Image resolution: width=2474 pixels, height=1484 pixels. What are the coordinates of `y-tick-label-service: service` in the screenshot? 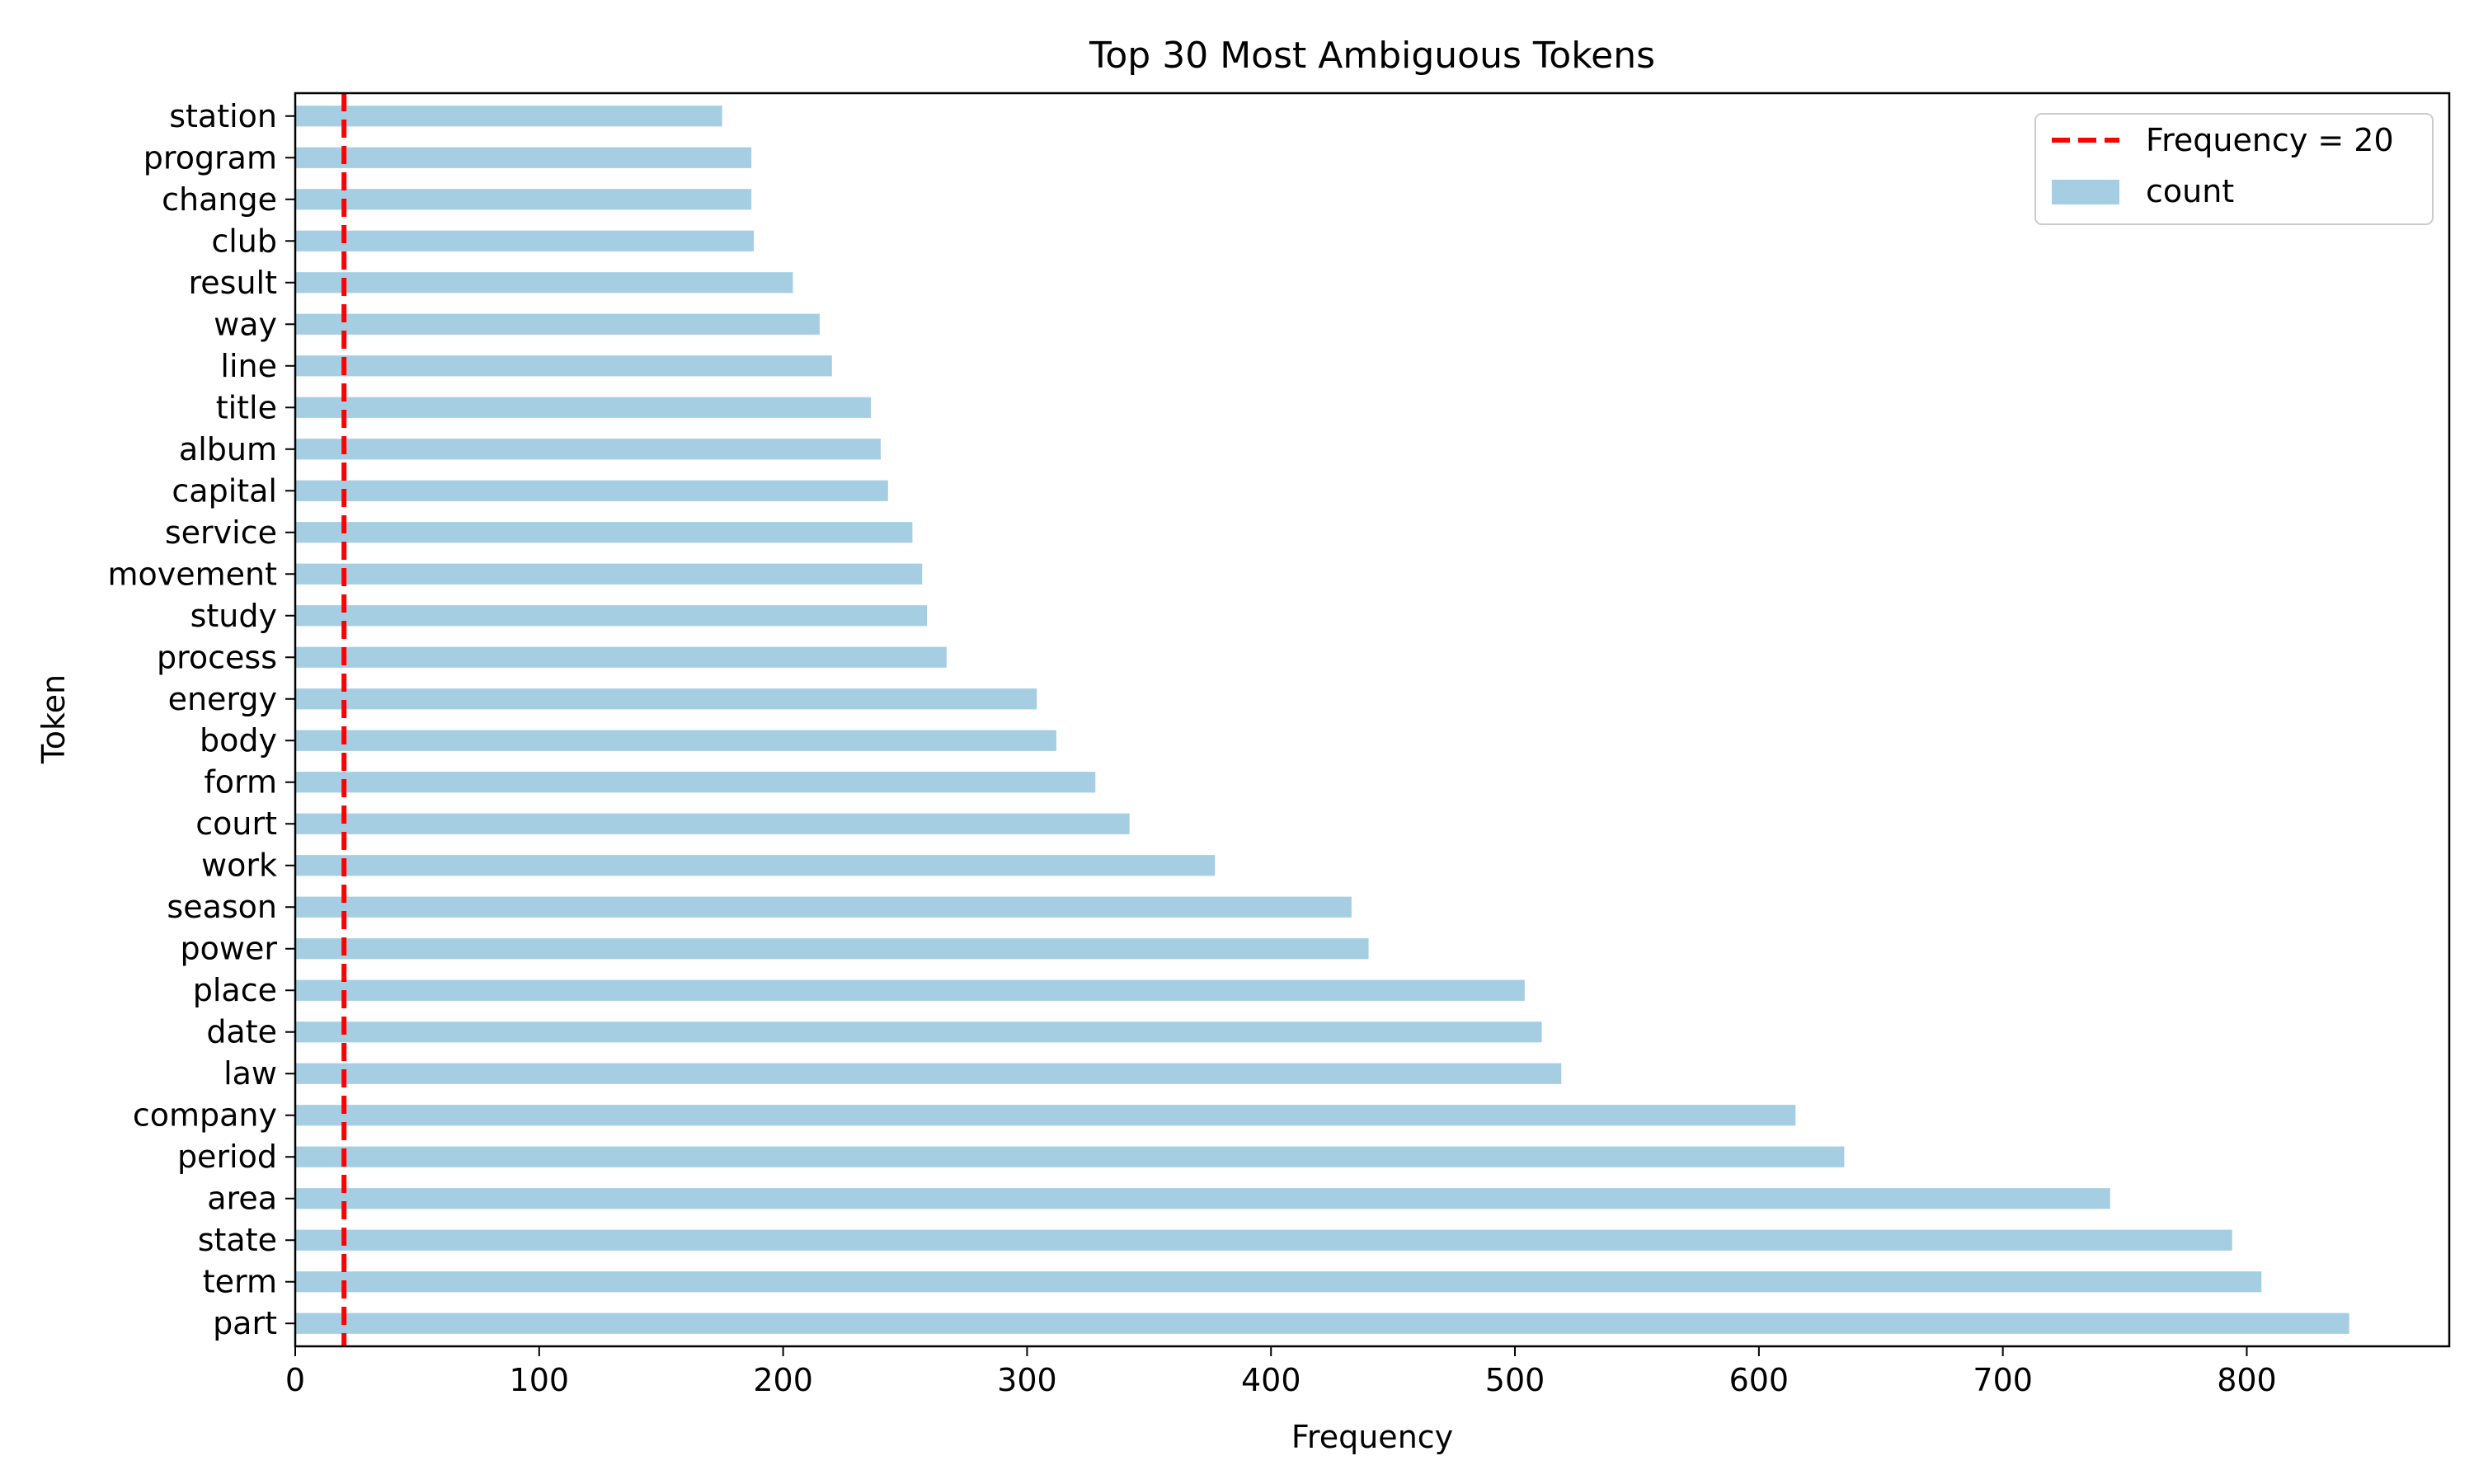 It's located at (221, 532).